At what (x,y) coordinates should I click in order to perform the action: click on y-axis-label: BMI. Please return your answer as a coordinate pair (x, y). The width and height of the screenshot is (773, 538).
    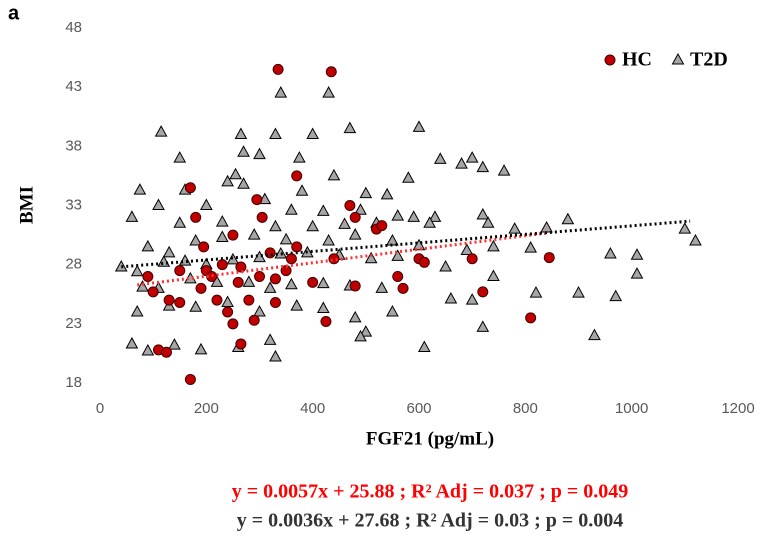
    Looking at the image, I should click on (26, 205).